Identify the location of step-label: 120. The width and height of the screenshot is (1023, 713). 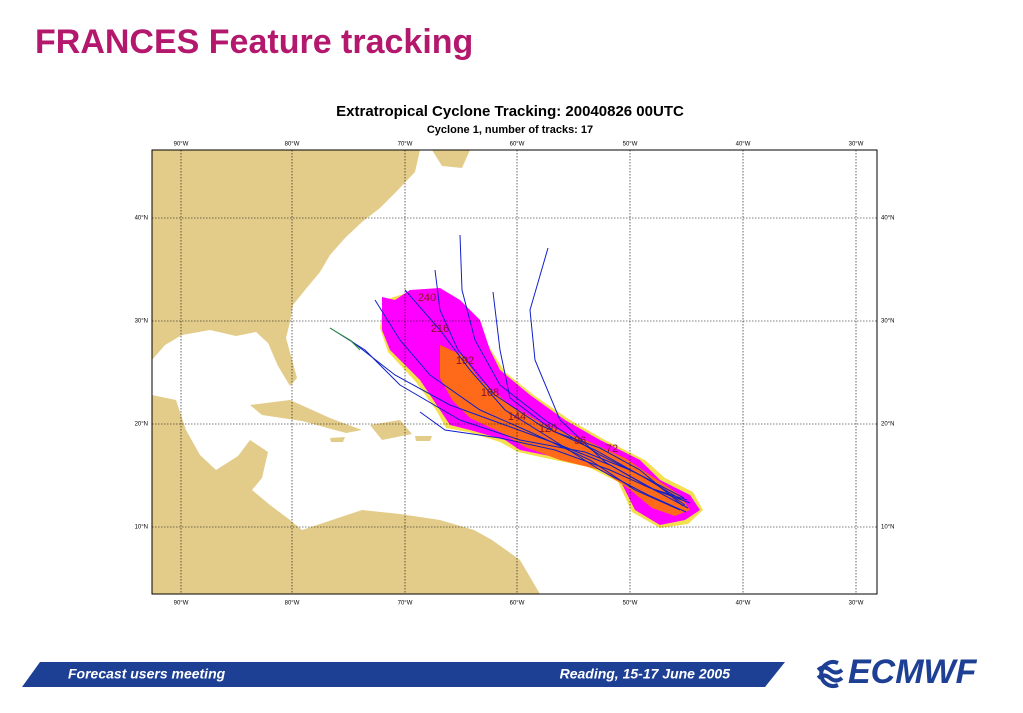
(548, 429).